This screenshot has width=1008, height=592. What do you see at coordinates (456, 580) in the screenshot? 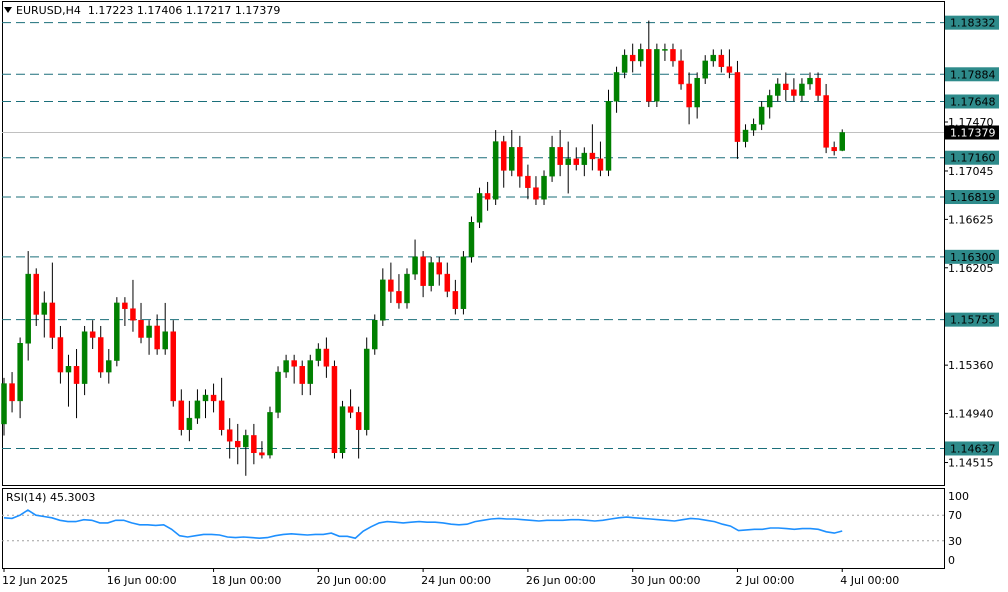
I see `time-tick-label: 24 Jun 00:00` at bounding box center [456, 580].